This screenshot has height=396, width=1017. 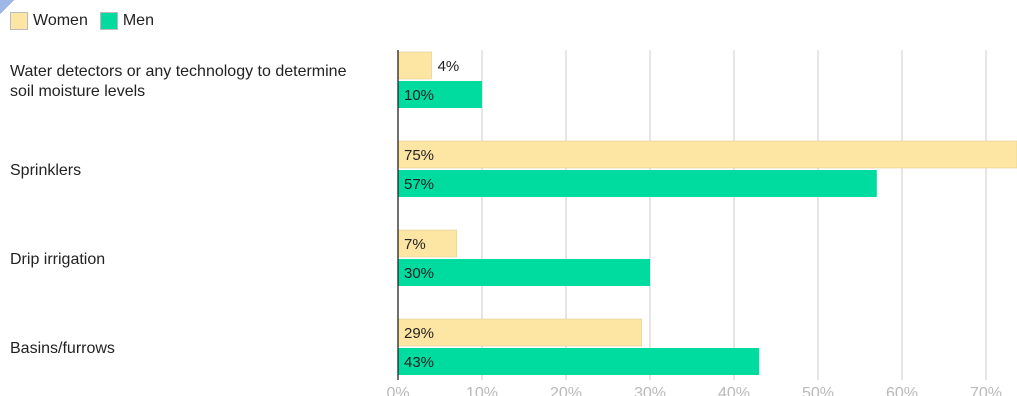 What do you see at coordinates (419, 333) in the screenshot?
I see `data-label: 29%` at bounding box center [419, 333].